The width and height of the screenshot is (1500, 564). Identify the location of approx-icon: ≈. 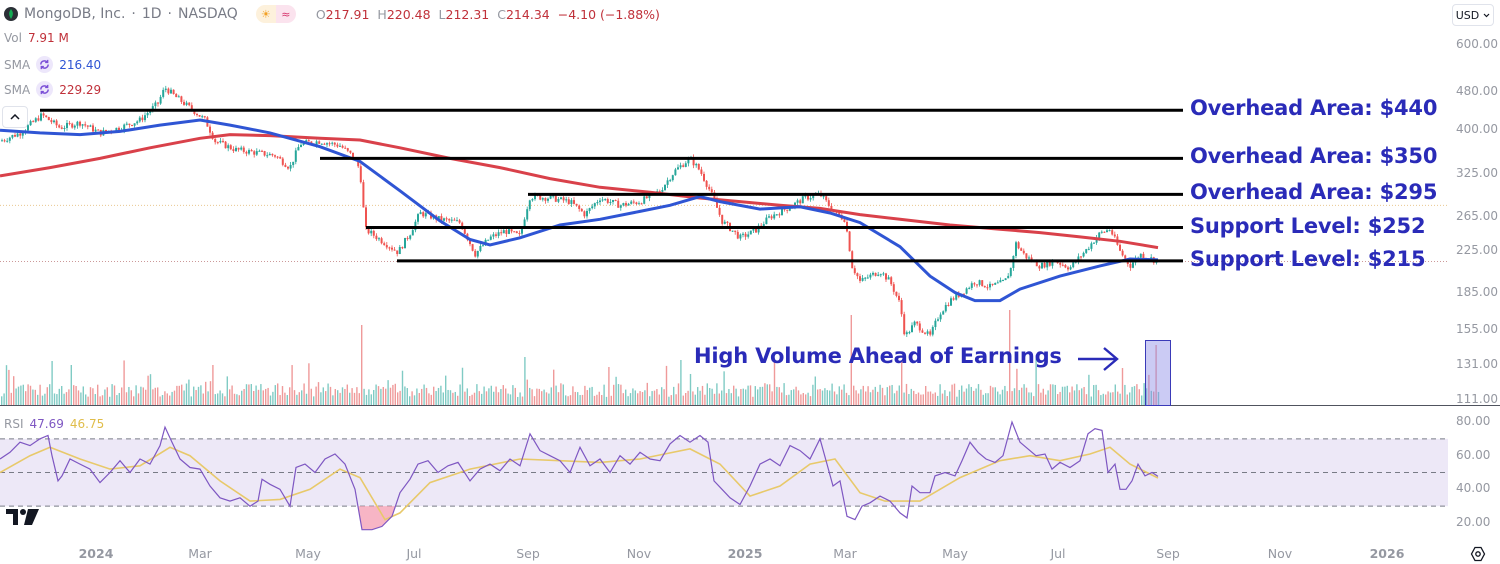
(285, 14).